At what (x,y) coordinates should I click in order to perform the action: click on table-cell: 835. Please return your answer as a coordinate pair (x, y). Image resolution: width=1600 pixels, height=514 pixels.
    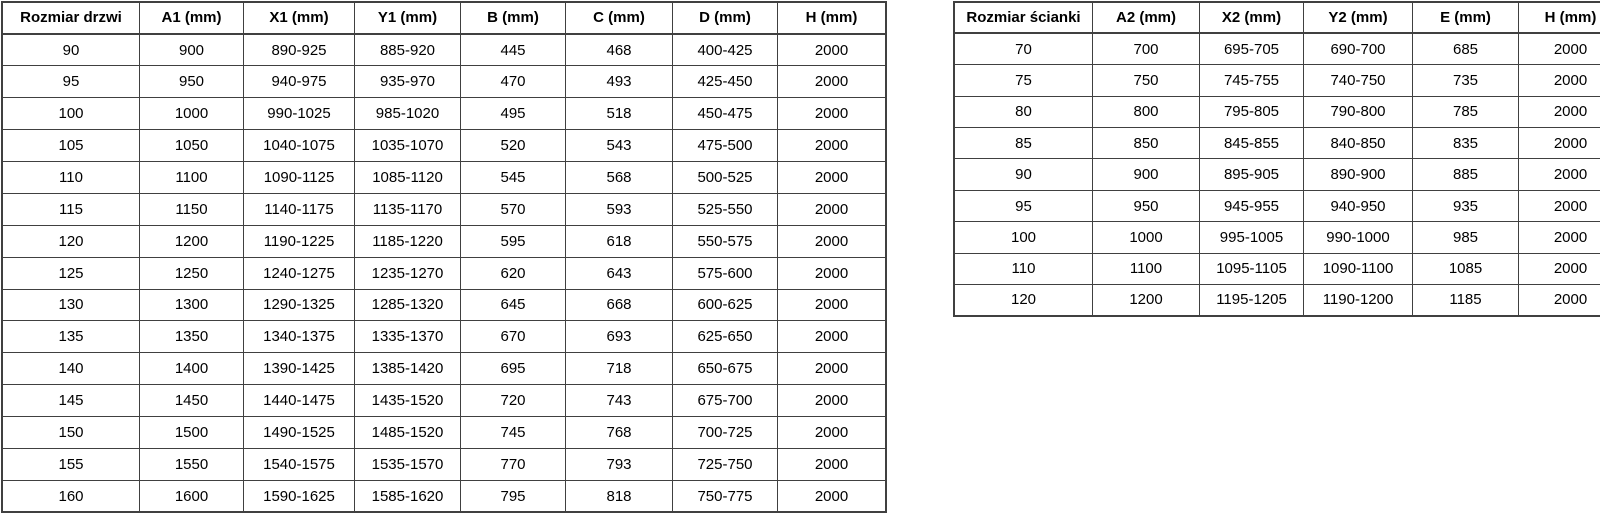
    Looking at the image, I should click on (1465, 143).